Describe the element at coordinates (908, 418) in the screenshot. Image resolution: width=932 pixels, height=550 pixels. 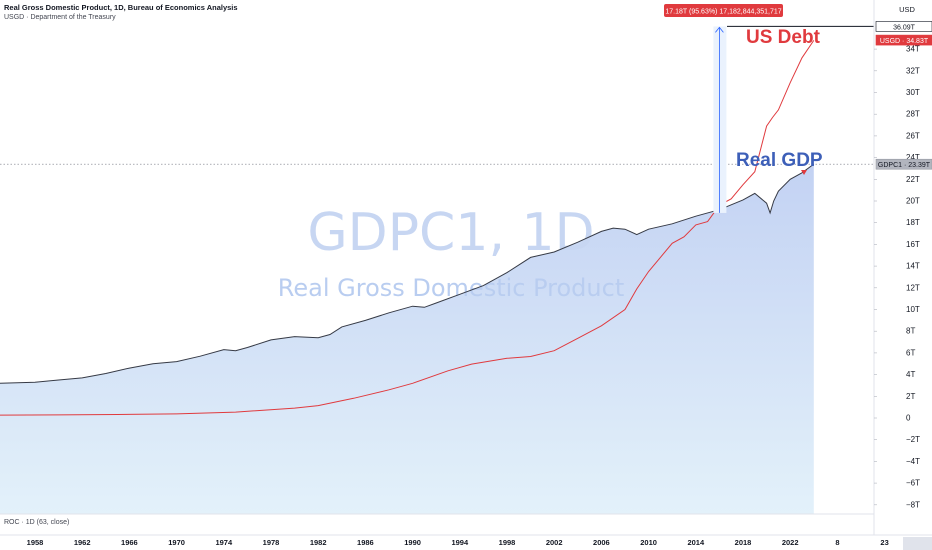
I see `y-tick-label: 0` at that location.